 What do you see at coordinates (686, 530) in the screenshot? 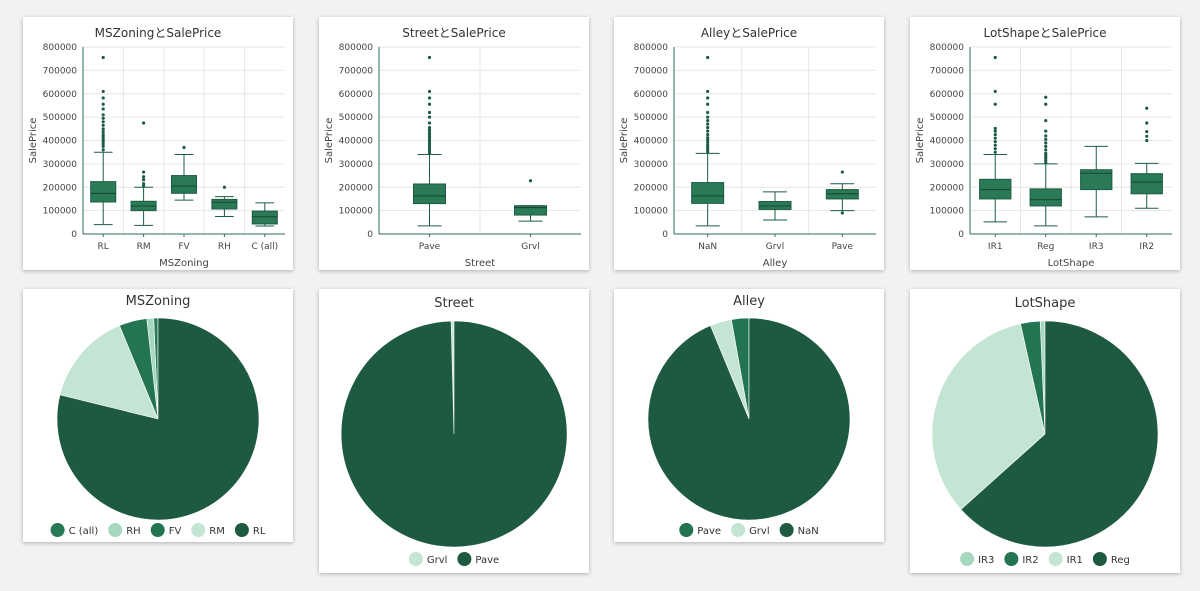
I see `legend-swatch-pave` at bounding box center [686, 530].